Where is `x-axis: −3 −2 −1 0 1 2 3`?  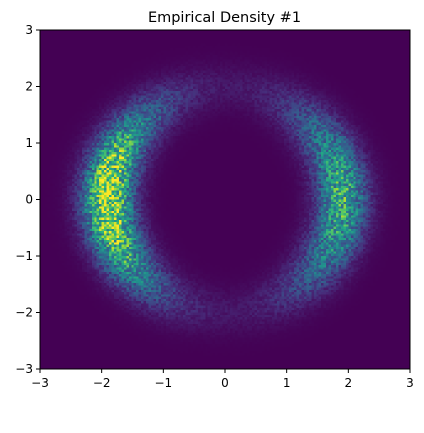 x-axis: −3 −2 −1 0 1 2 3 is located at coordinates (222, 379).